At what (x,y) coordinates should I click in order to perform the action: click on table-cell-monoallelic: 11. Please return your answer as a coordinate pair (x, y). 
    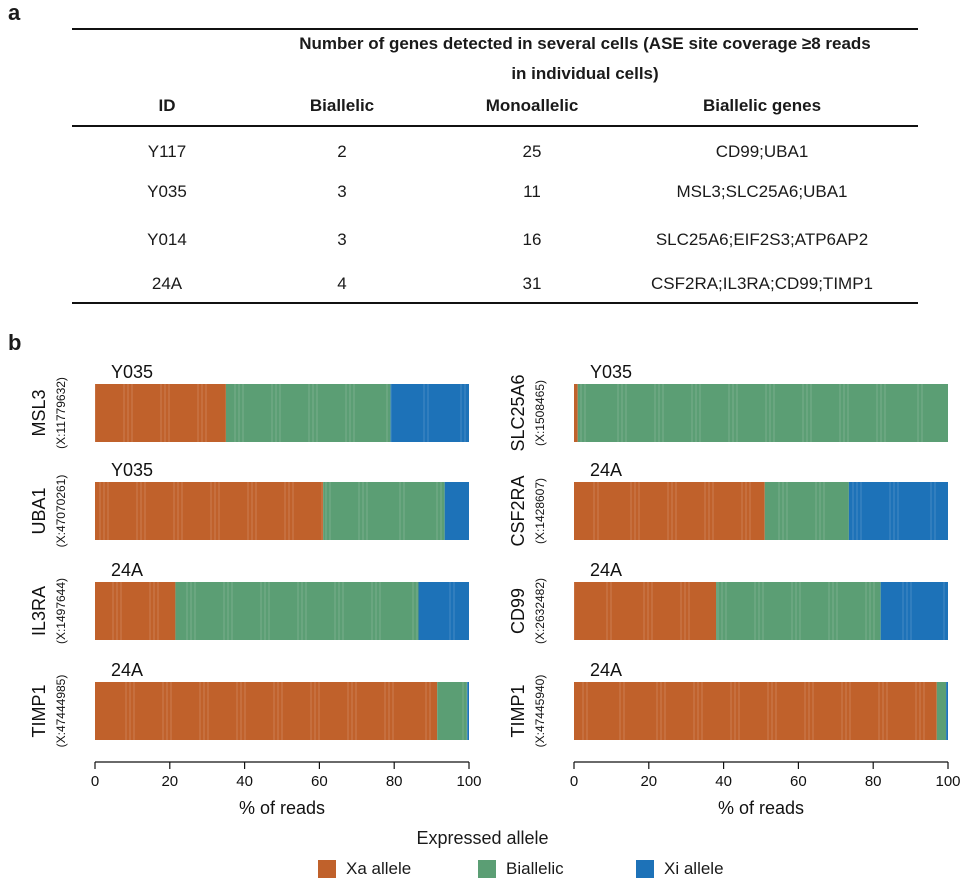
    Looking at the image, I should click on (532, 191).